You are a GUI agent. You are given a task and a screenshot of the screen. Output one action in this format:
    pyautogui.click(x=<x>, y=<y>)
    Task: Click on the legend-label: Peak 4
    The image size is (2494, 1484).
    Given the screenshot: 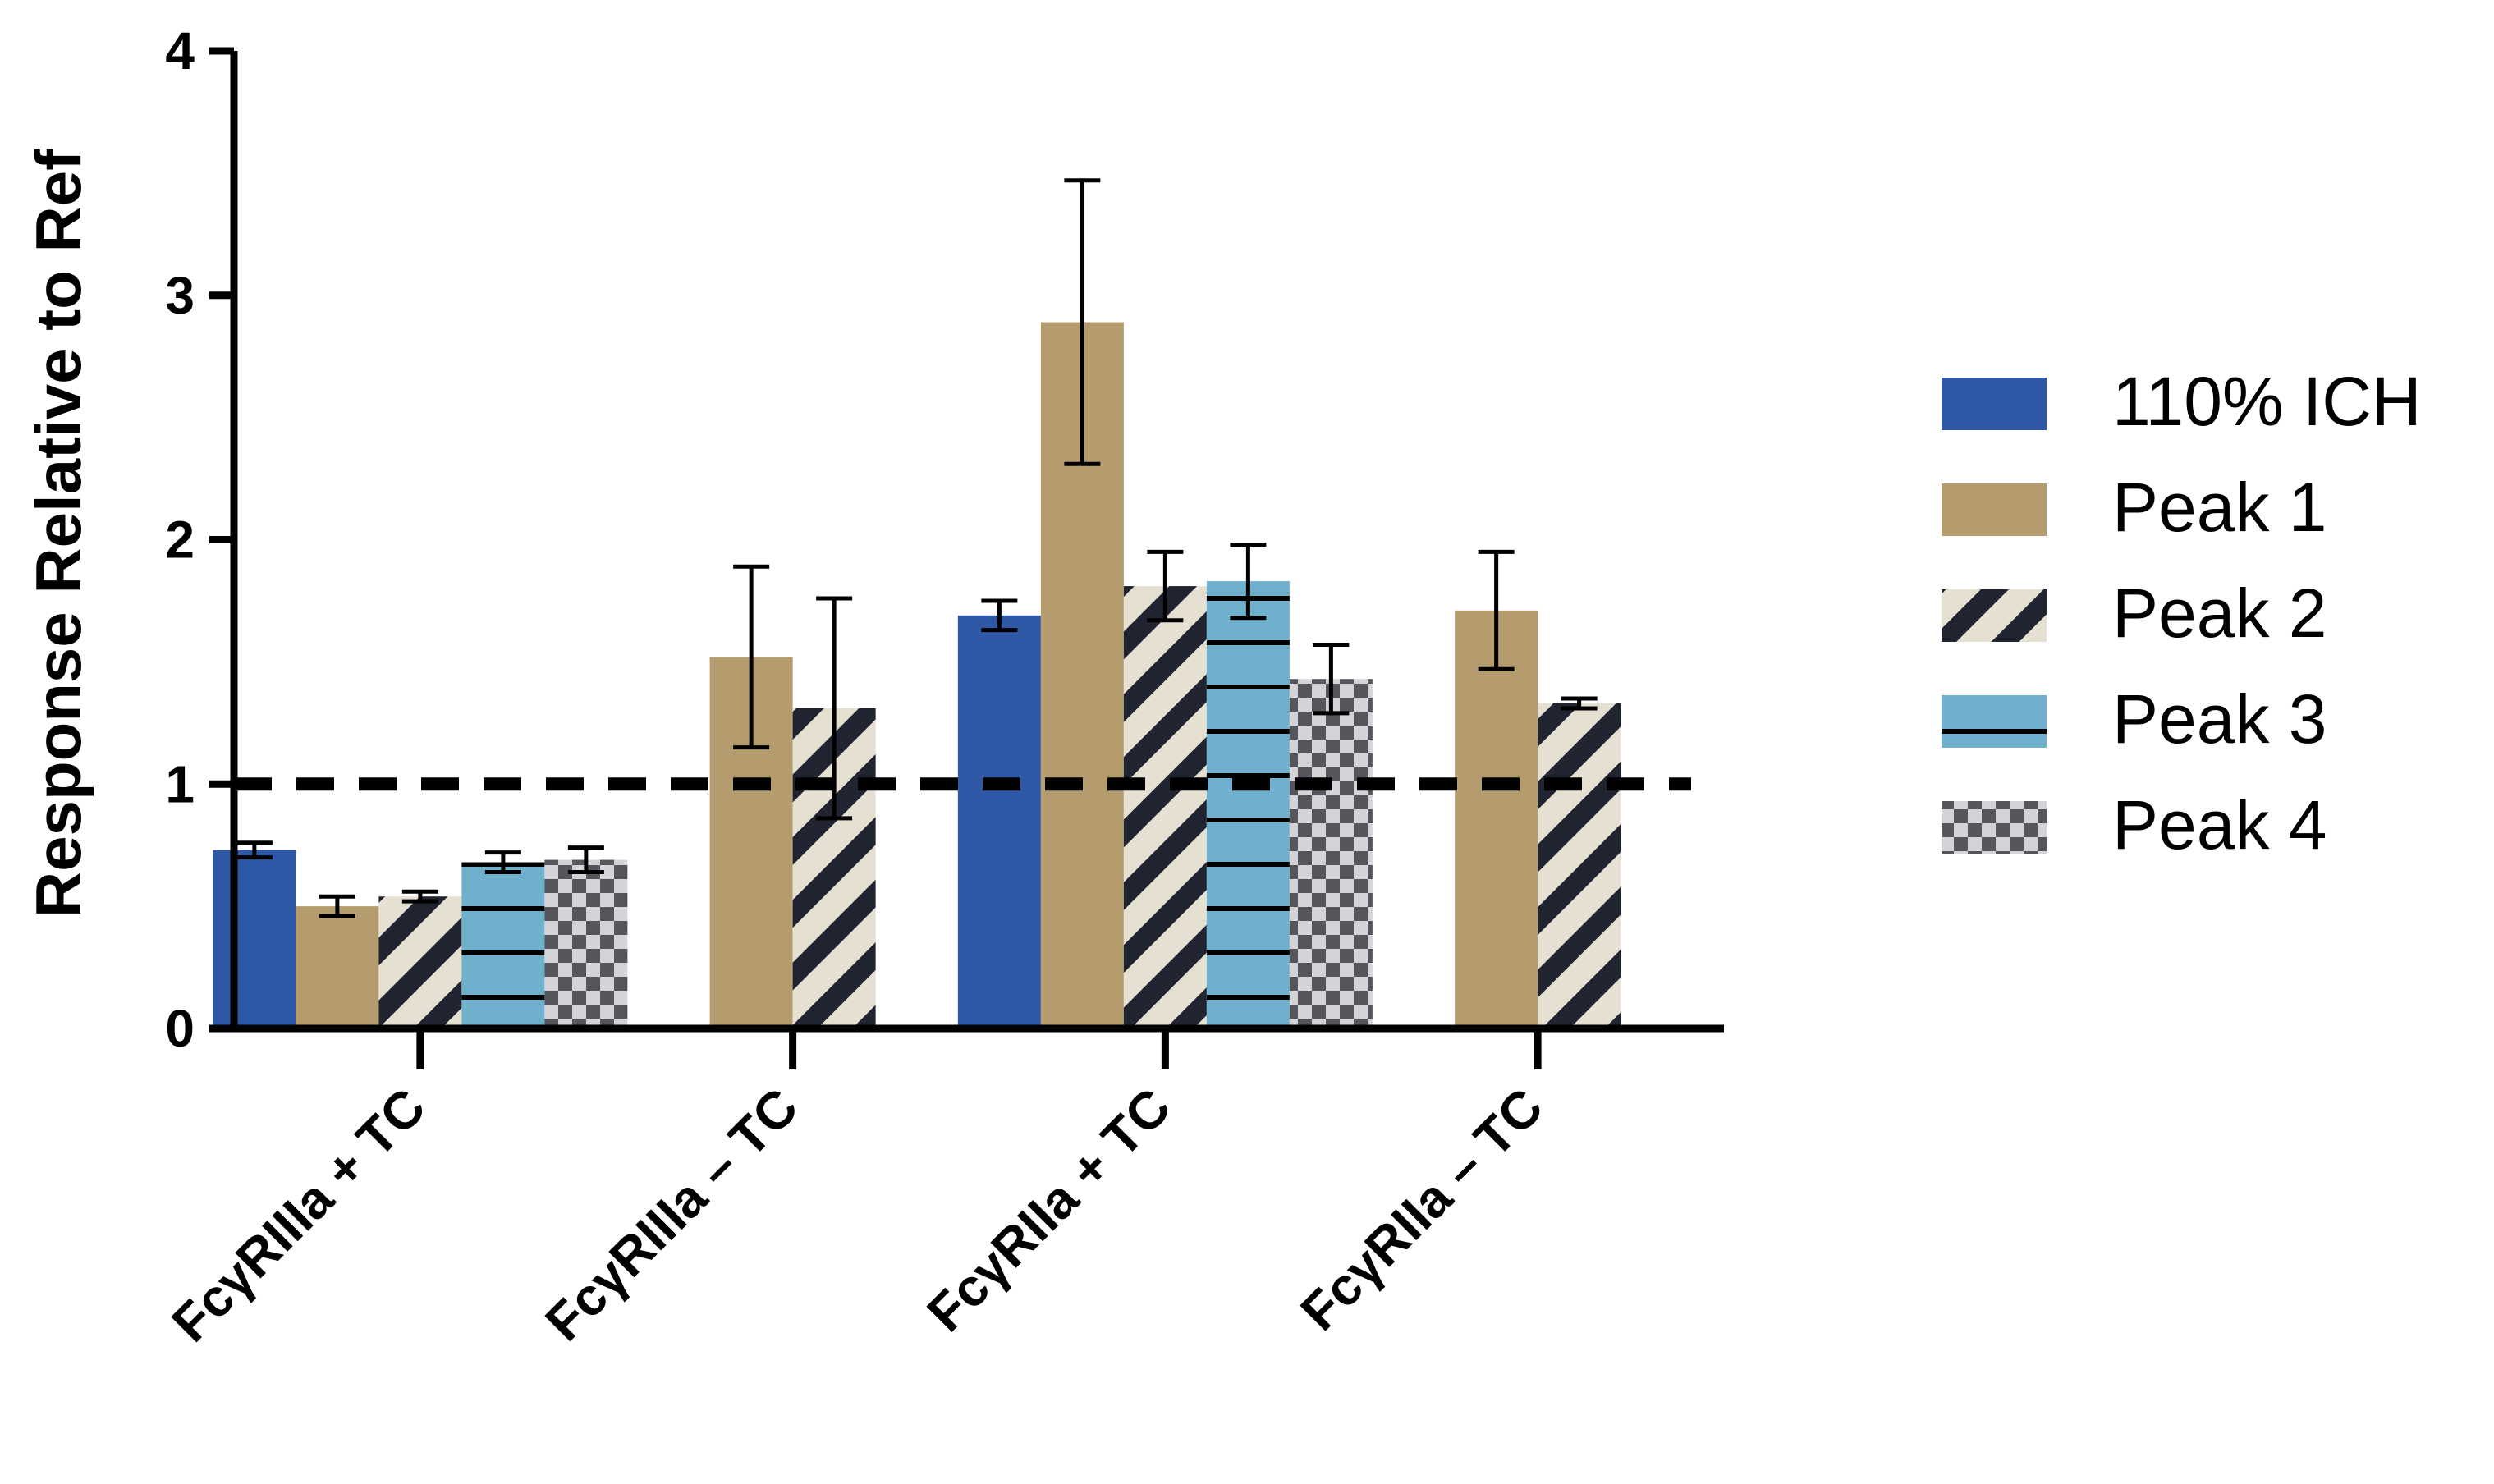 What is the action you would take?
    pyautogui.click(x=2219, y=824)
    